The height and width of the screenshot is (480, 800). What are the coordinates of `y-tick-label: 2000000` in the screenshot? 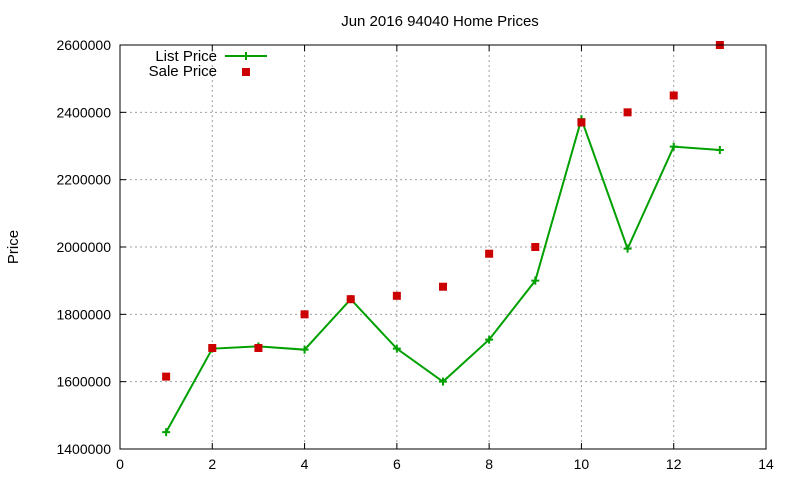 It's located at (83, 247).